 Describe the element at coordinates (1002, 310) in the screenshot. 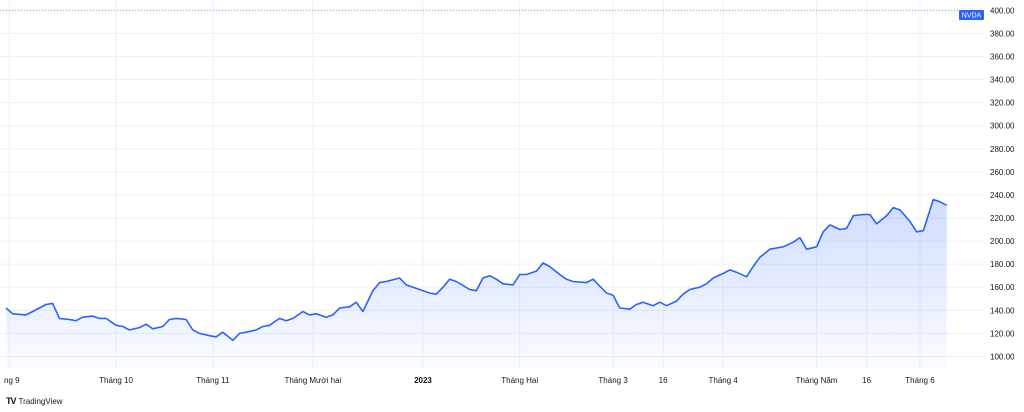

I see `y-tick-label: 140.00` at that location.